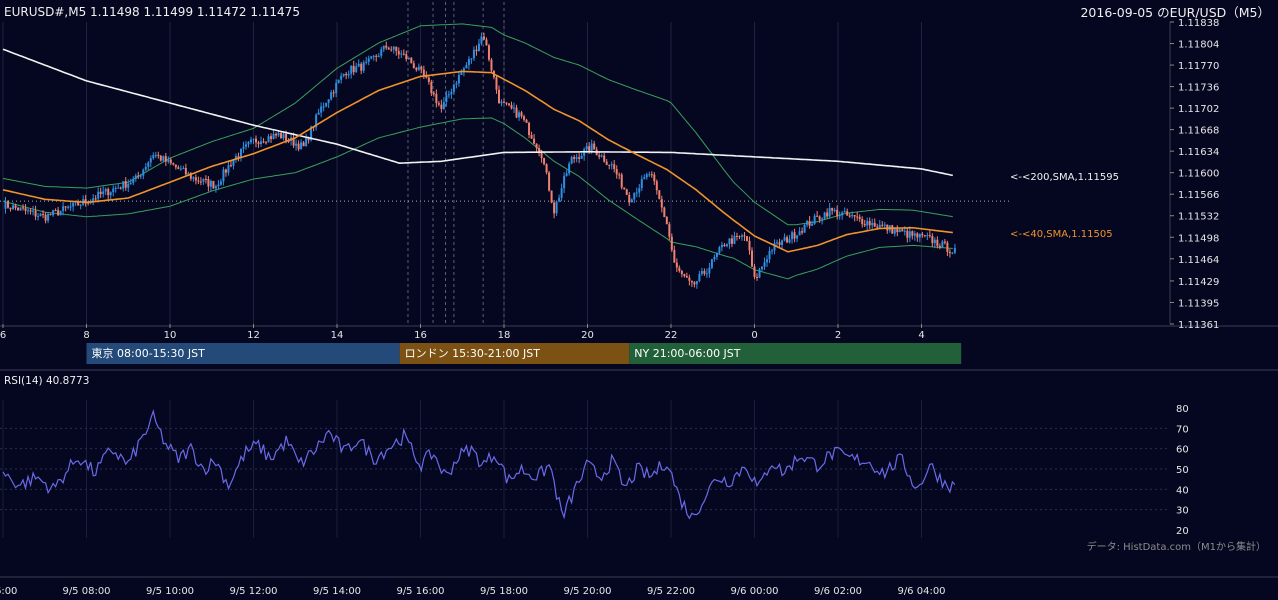 The image size is (1278, 600). I want to click on time-tick-label: 9/6 02:00, so click(838, 591).